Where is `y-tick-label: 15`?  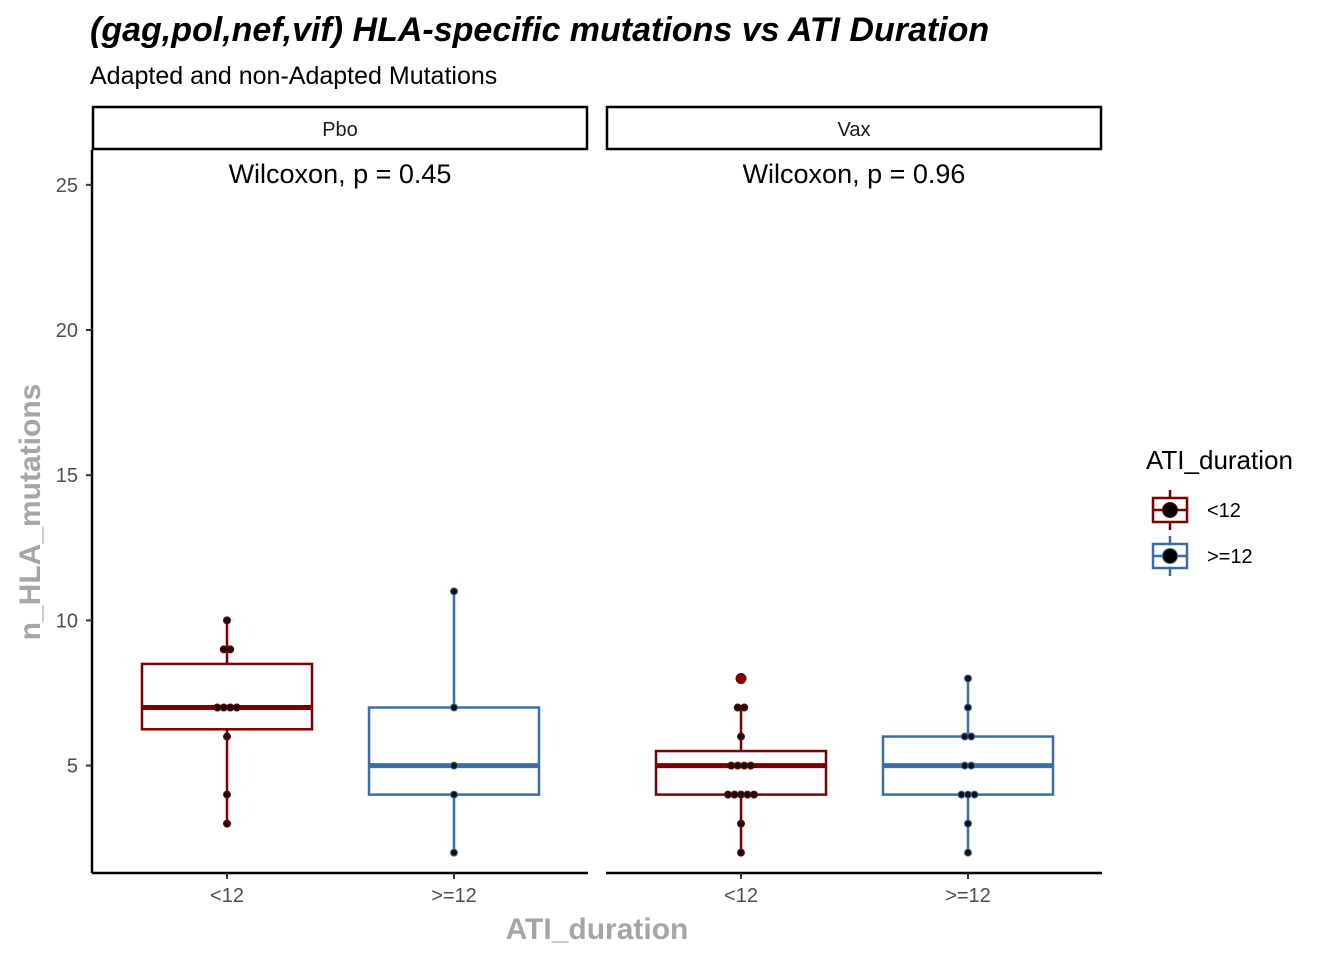
y-tick-label: 15 is located at coordinates (67, 476).